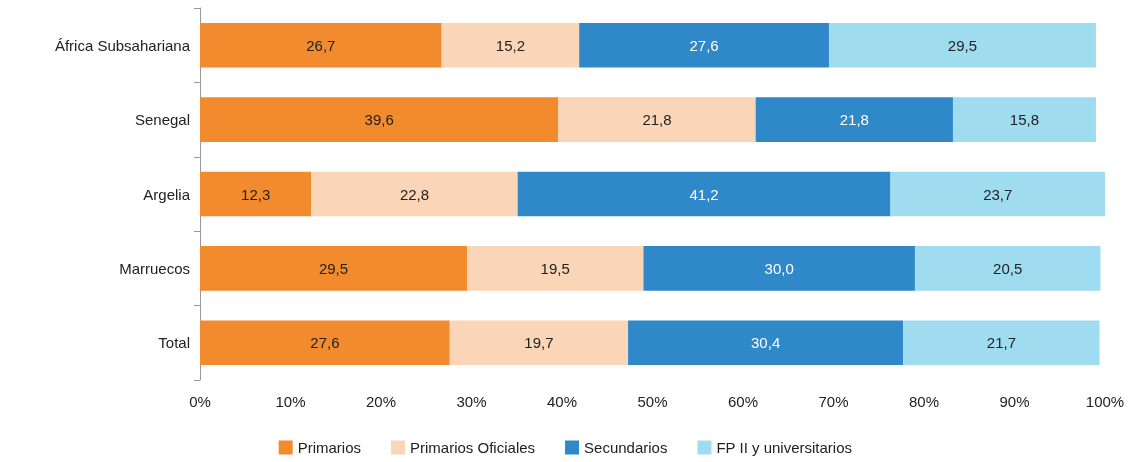 The height and width of the screenshot is (462, 1131). Describe the element at coordinates (381, 401) in the screenshot. I see `x-tick-label: 20%` at that location.